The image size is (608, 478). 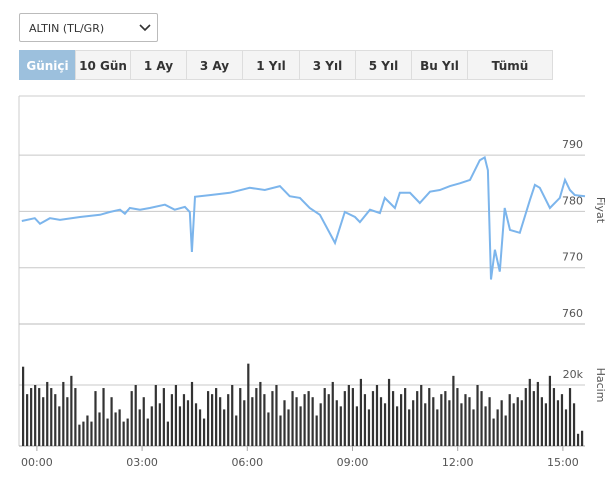 I want to click on y-tick-label: 770, so click(x=572, y=257).